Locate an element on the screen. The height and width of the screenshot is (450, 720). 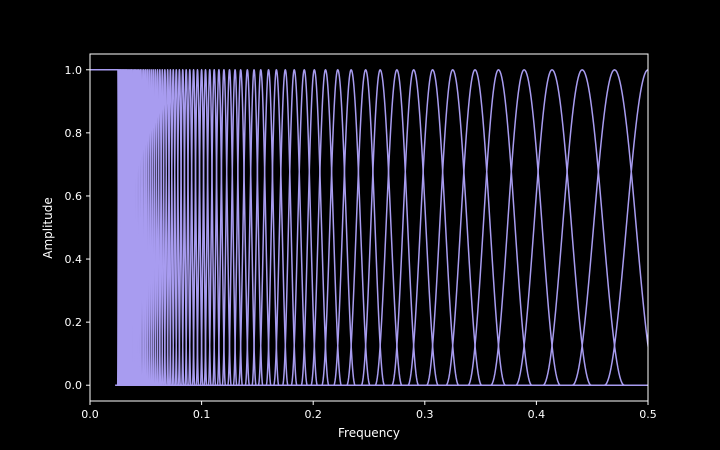
x-tick-label: 0.3 is located at coordinates (425, 414).